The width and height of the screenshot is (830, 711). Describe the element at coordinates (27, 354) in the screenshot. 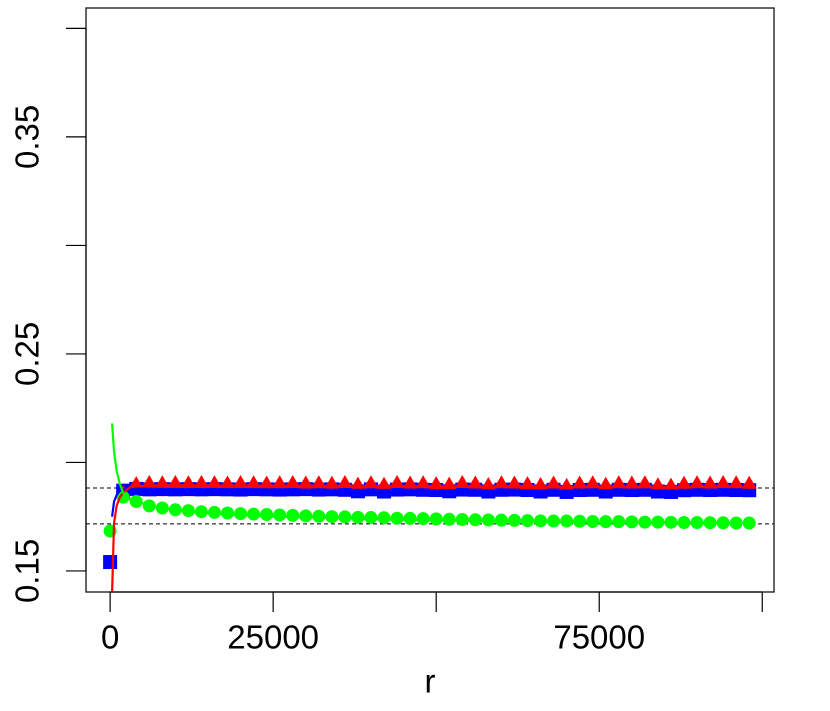

I see `y-tick-label: 0.25` at that location.